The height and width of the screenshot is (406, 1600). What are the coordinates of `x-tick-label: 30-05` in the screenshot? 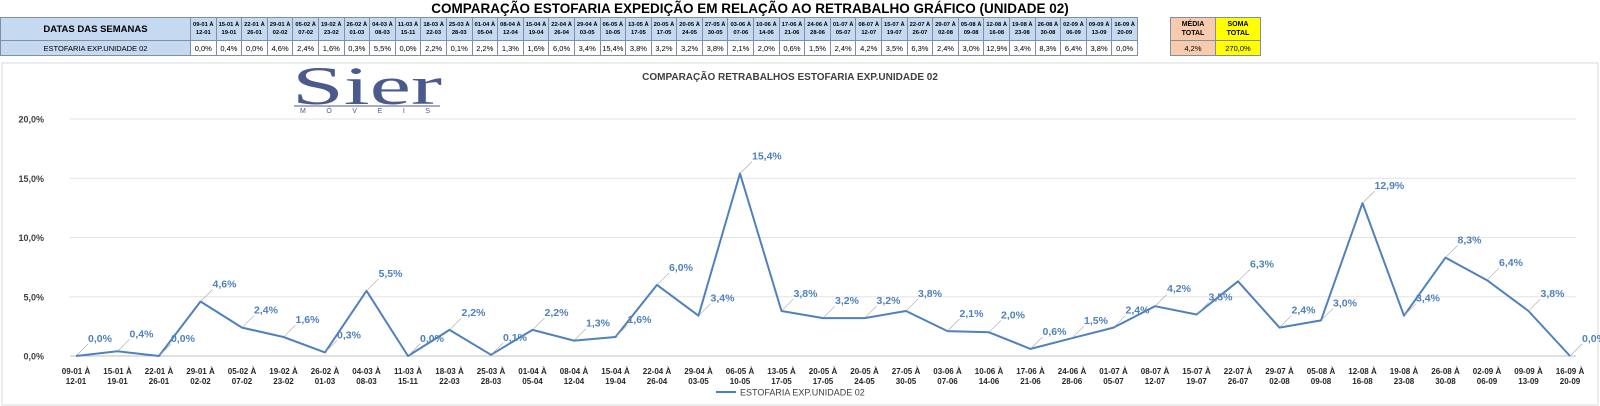 It's located at (906, 381).